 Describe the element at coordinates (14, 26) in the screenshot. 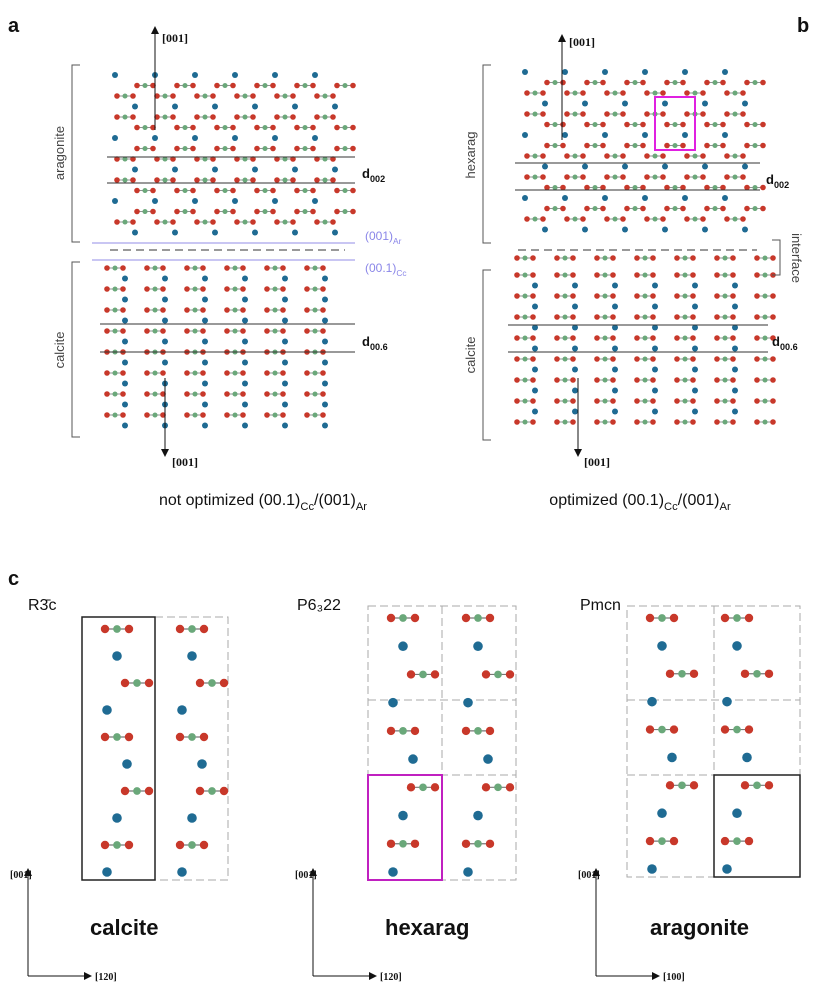

I see `panel-label: a` at that location.